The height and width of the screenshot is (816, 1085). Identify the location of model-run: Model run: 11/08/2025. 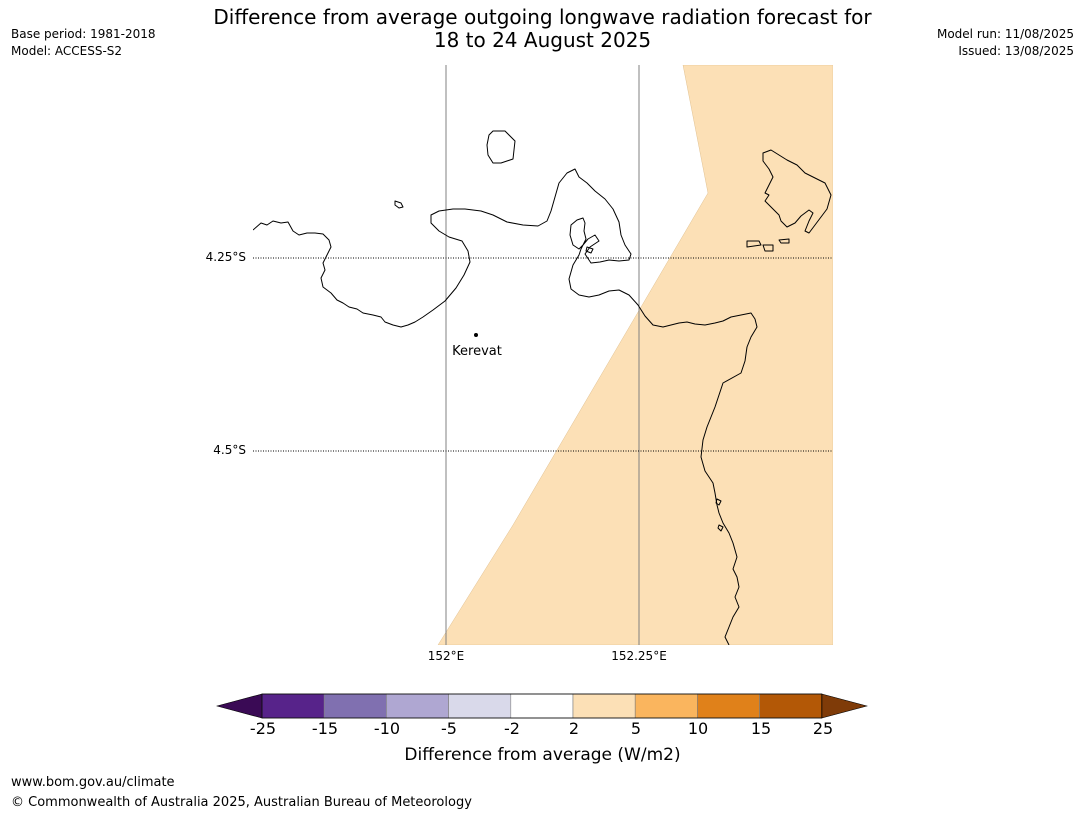
(1005, 34).